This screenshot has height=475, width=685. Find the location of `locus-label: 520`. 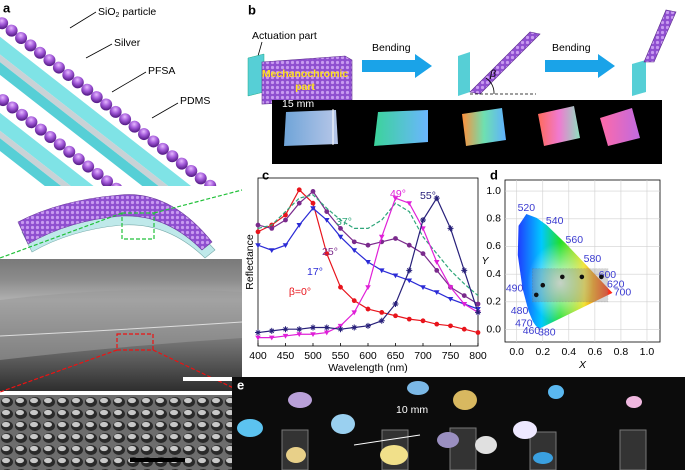

locus-label: 520 is located at coordinates (527, 208).